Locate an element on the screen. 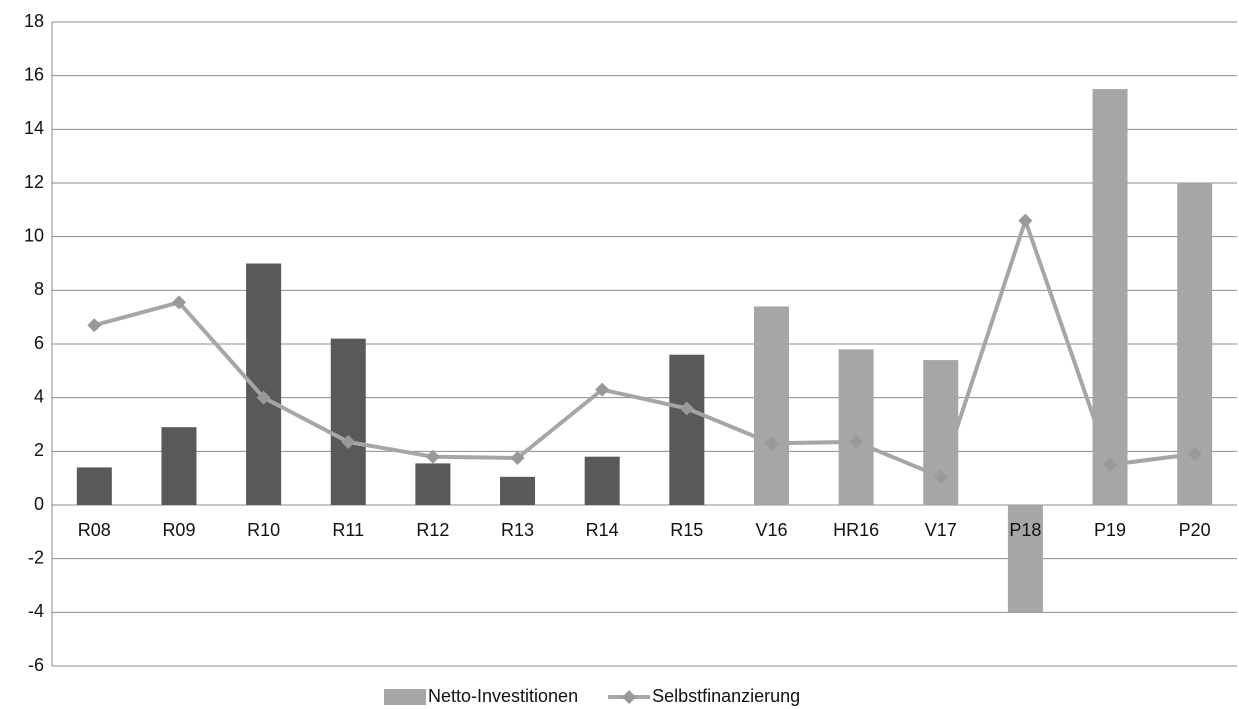 Image resolution: width=1239 pixels, height=709 pixels. y-tick-label: 16 is located at coordinates (34, 74).